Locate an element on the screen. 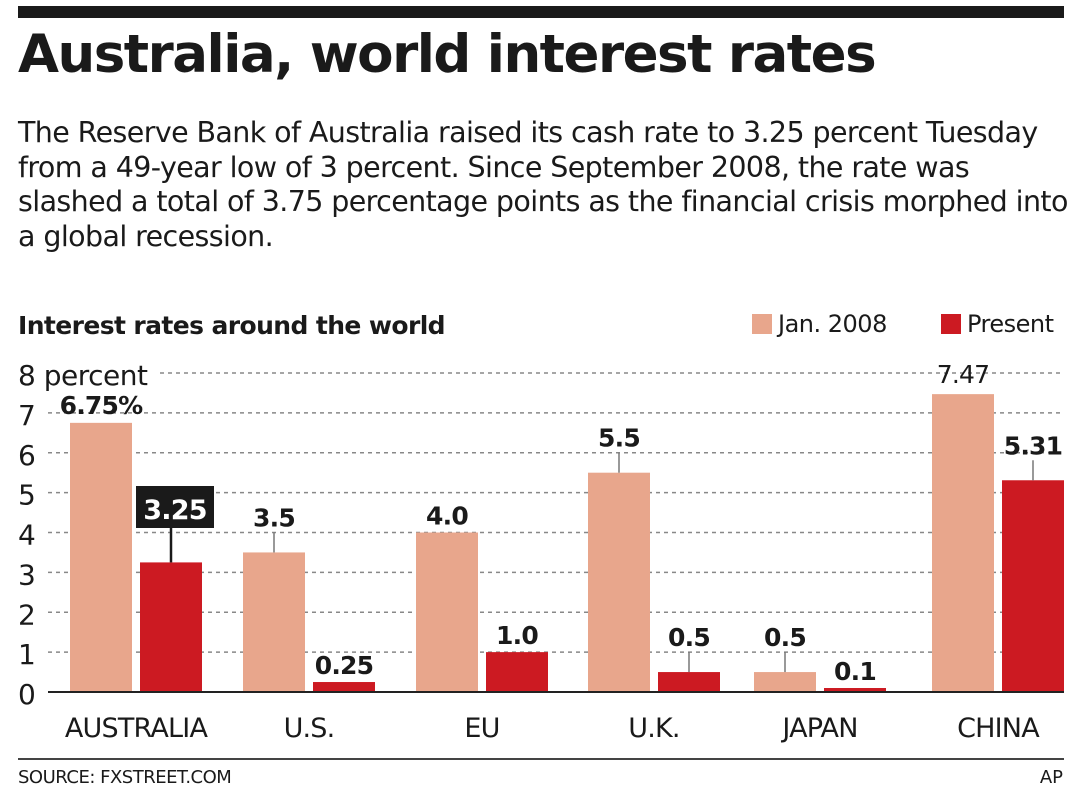 The width and height of the screenshot is (1079, 800). data-label: 7.47 is located at coordinates (963, 374).